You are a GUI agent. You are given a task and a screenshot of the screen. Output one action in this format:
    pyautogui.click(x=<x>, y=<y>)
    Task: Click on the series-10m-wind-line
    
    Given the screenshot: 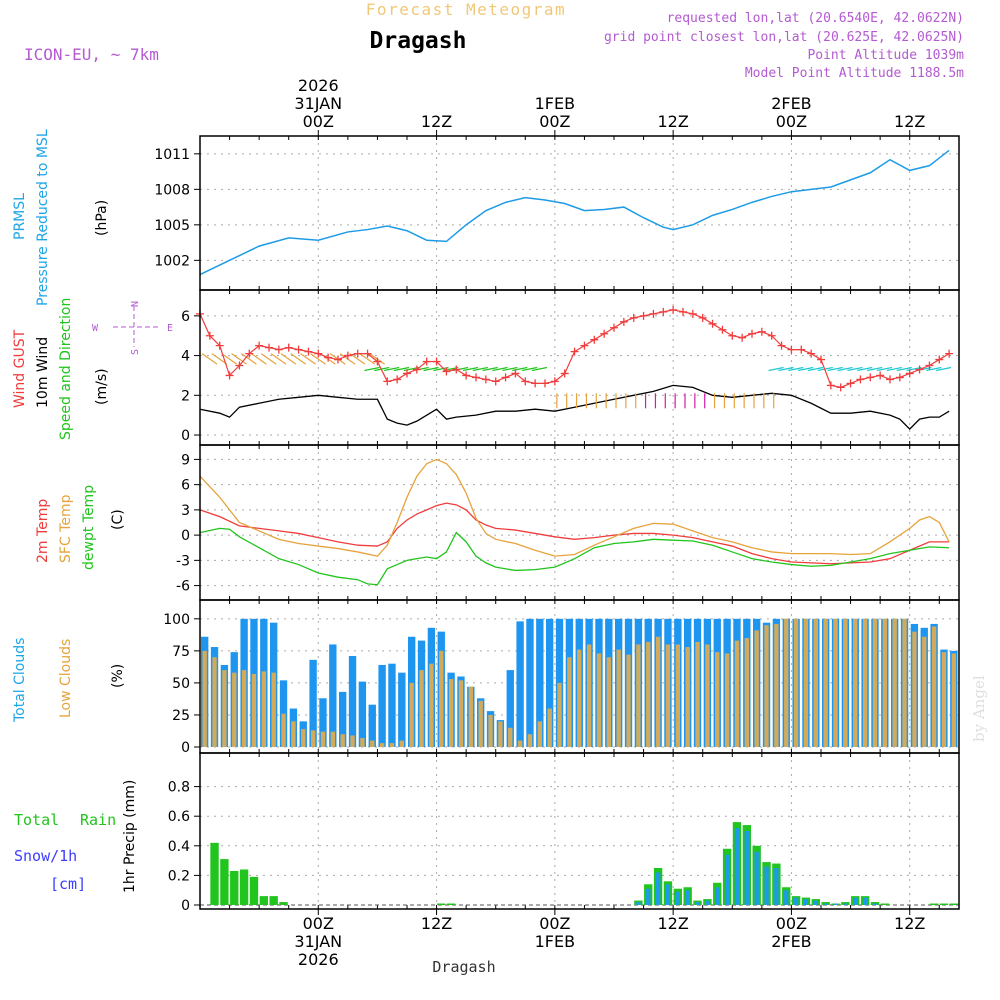 What is the action you would take?
    pyautogui.click(x=574, y=407)
    